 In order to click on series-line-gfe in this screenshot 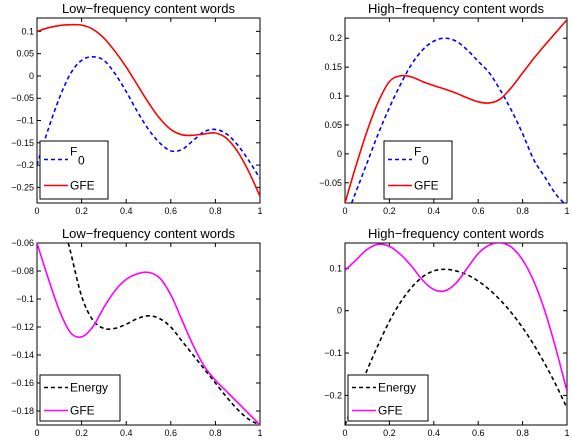, I will do `click(456, 317)`.